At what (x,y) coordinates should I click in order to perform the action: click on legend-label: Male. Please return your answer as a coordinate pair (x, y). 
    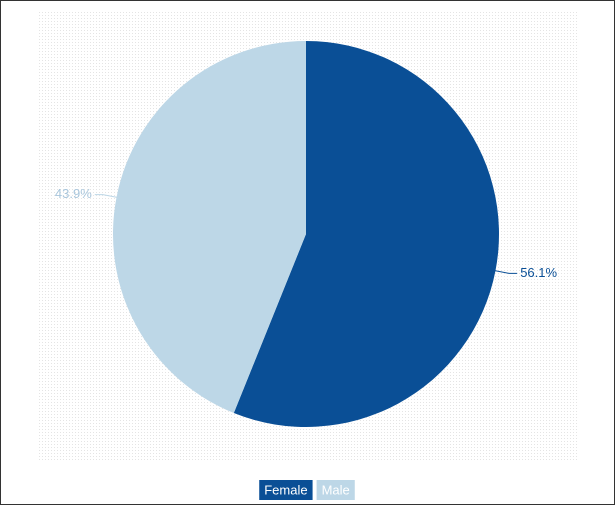
    Looking at the image, I should click on (336, 489).